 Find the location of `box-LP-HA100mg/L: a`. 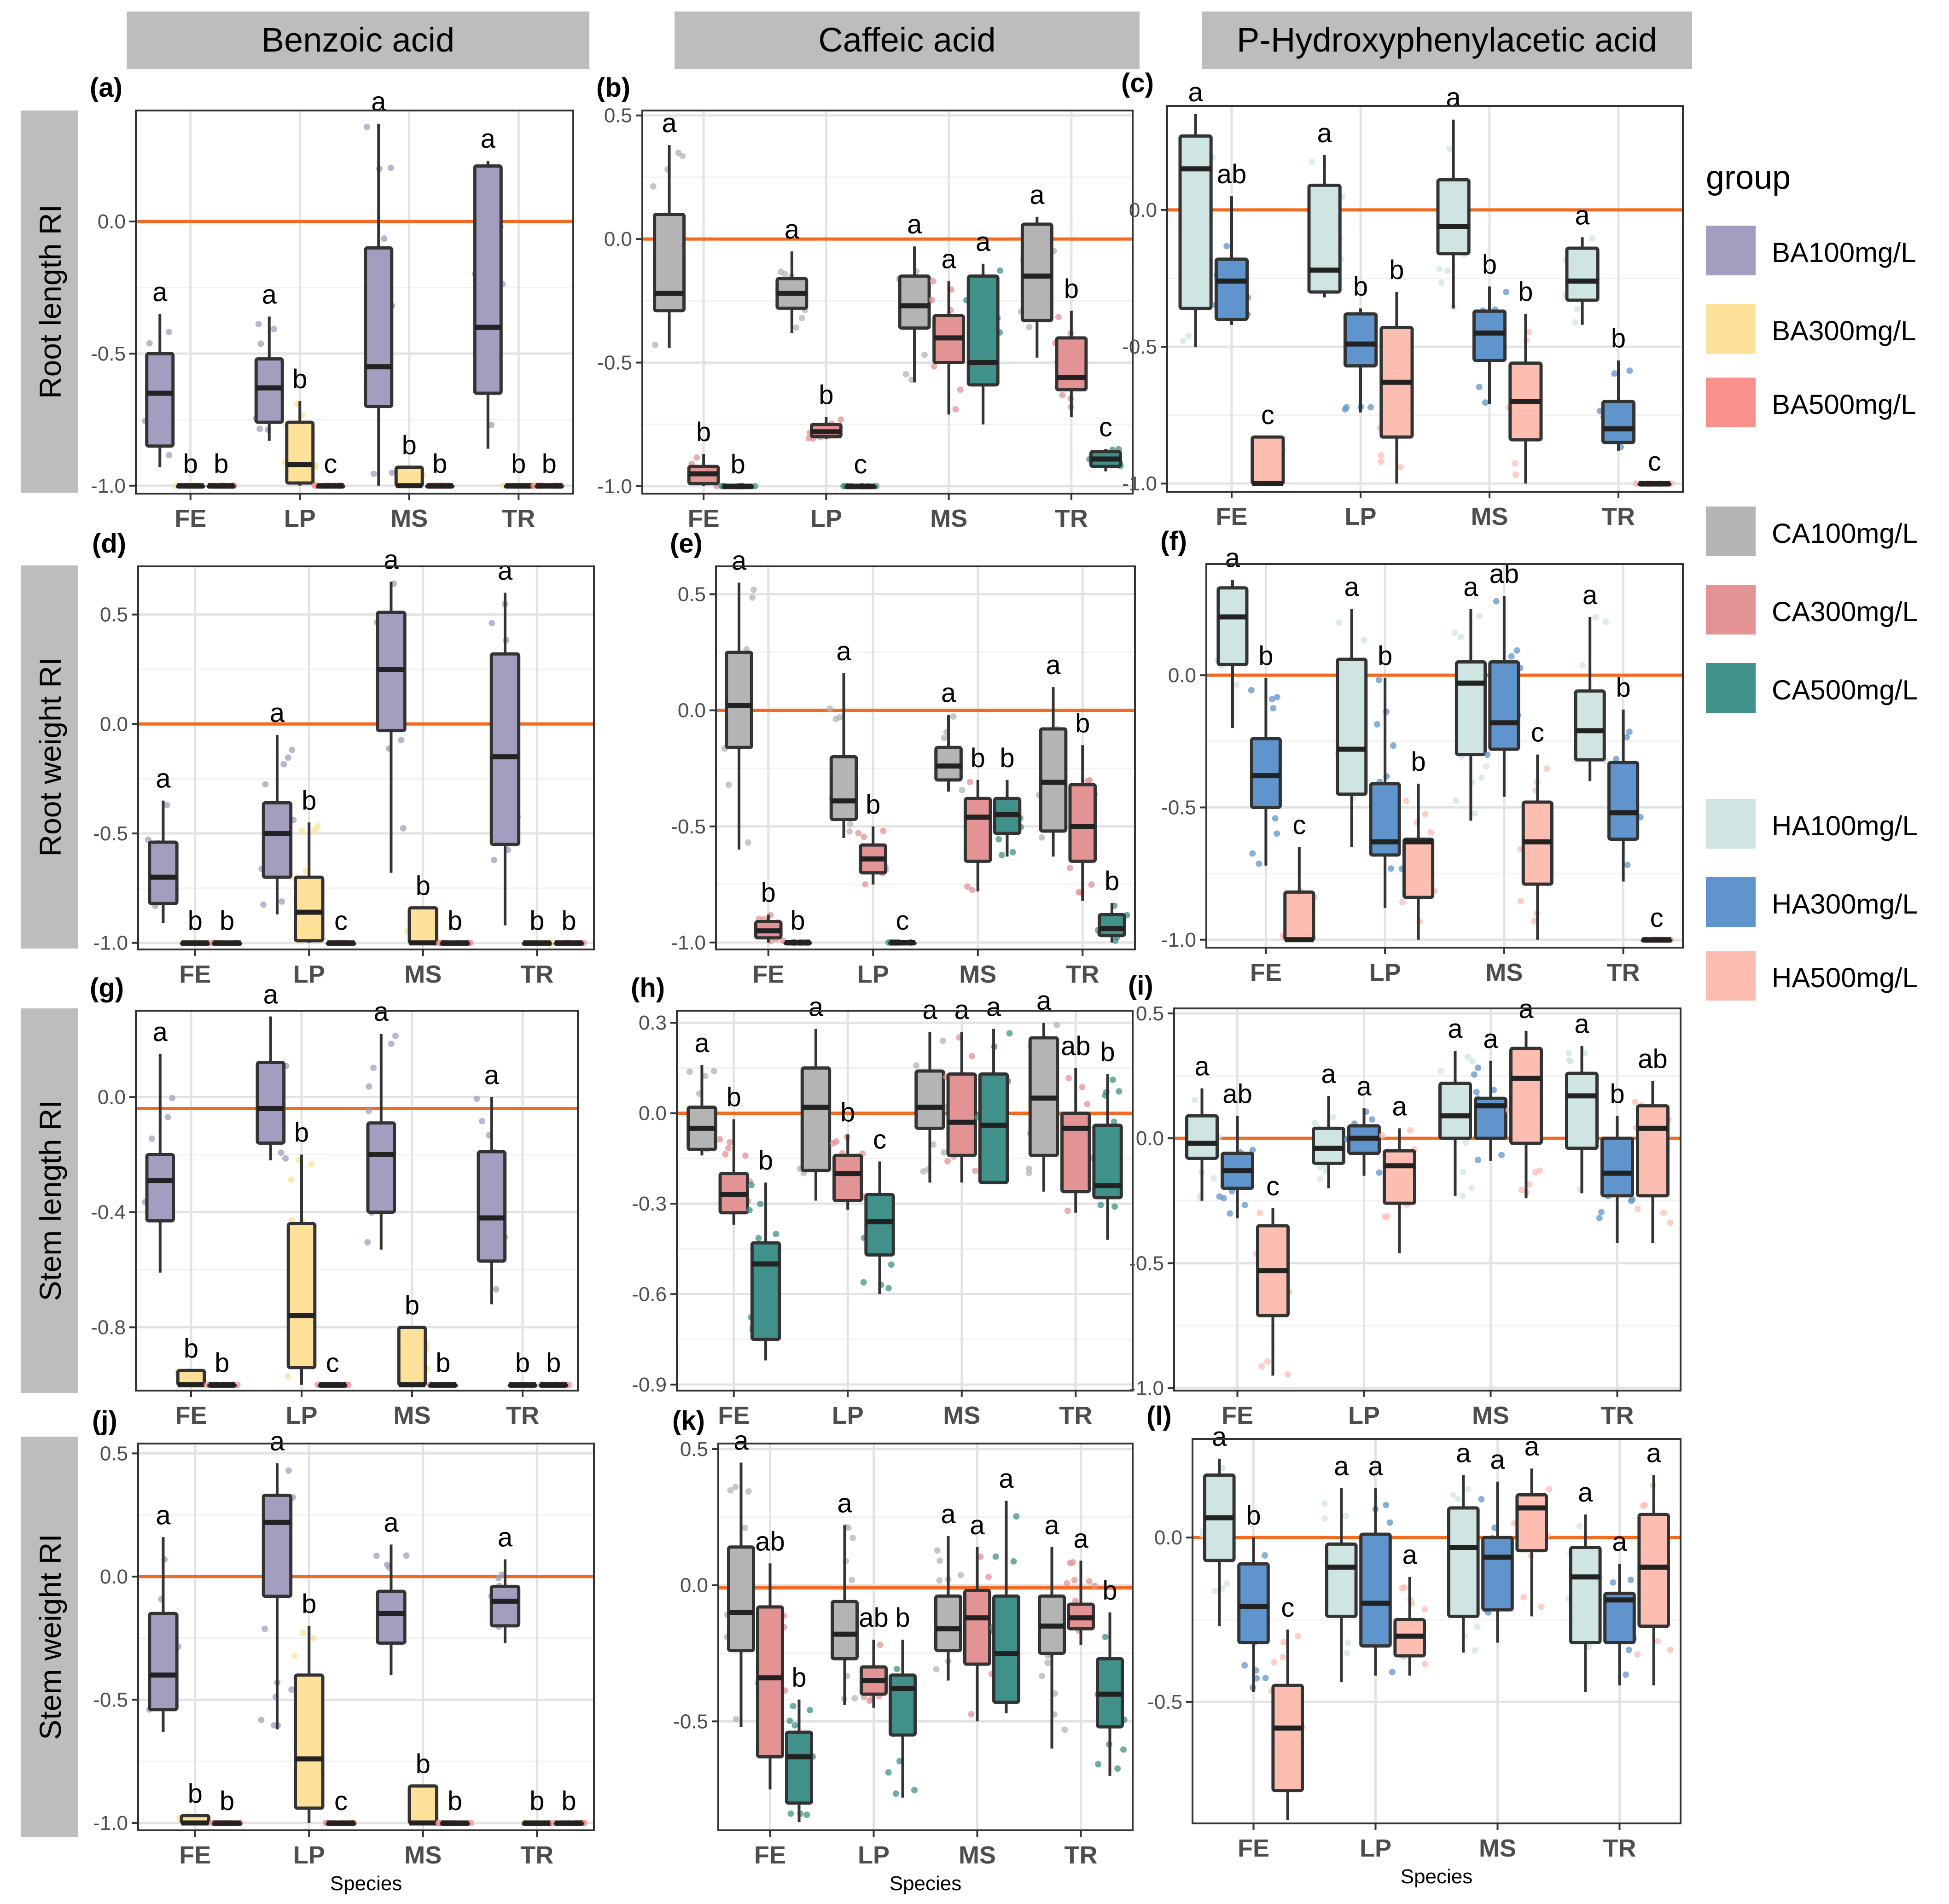

box-LP-HA100mg/L: a is located at coordinates (1351, 709).